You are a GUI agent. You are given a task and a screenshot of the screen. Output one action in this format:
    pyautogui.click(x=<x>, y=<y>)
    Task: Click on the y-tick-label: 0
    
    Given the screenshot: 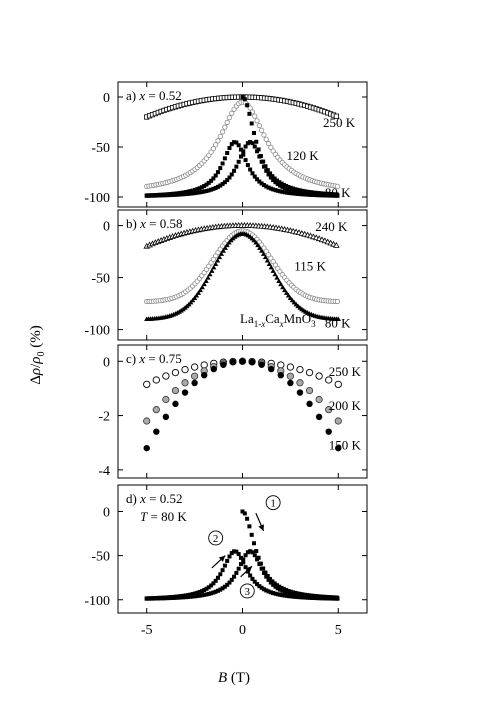 What is the action you would take?
    pyautogui.click(x=106, y=98)
    